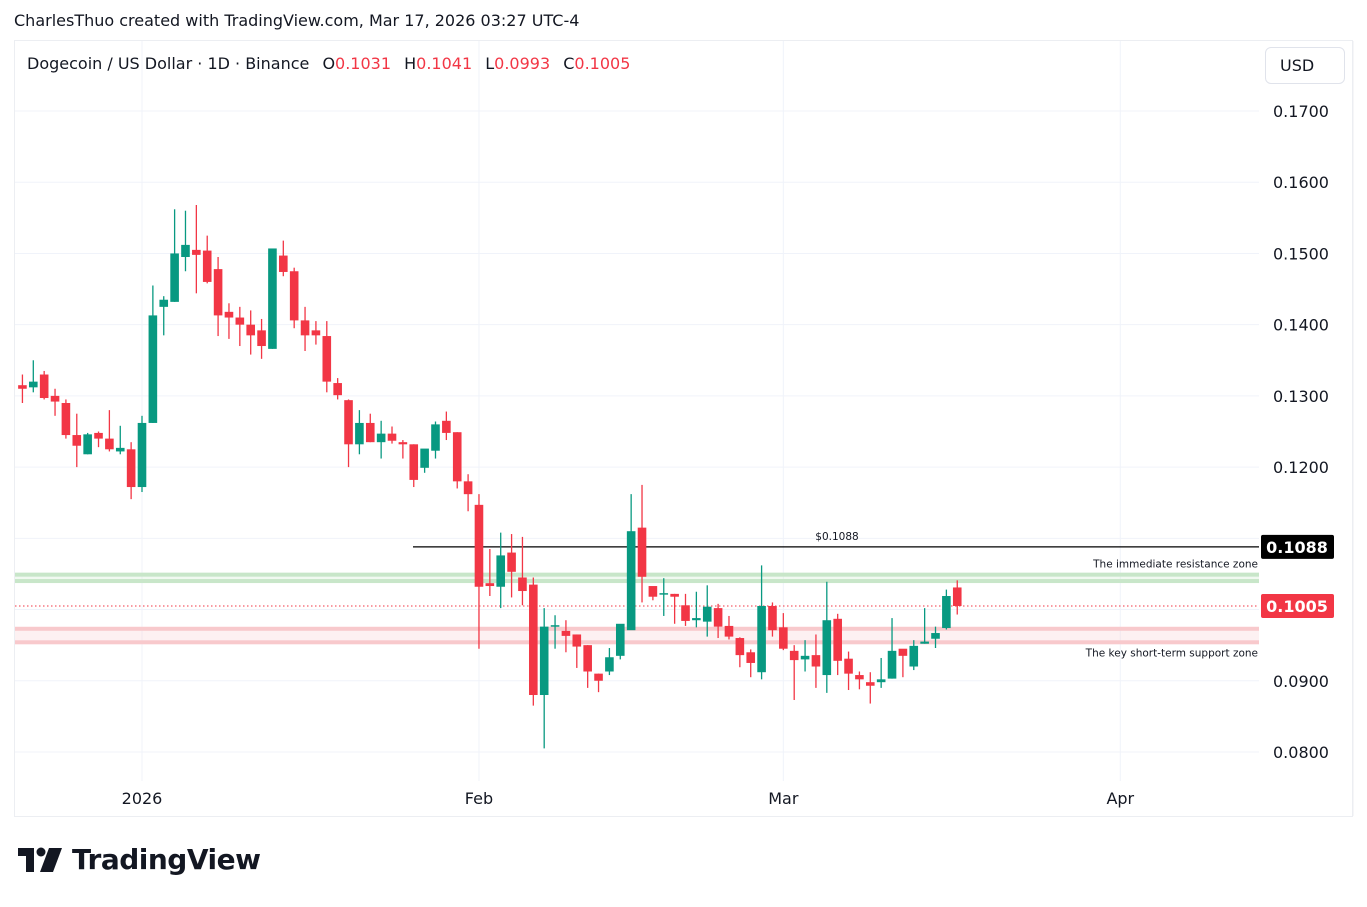  I want to click on price-axis-label: 0.1200, so click(1301, 467).